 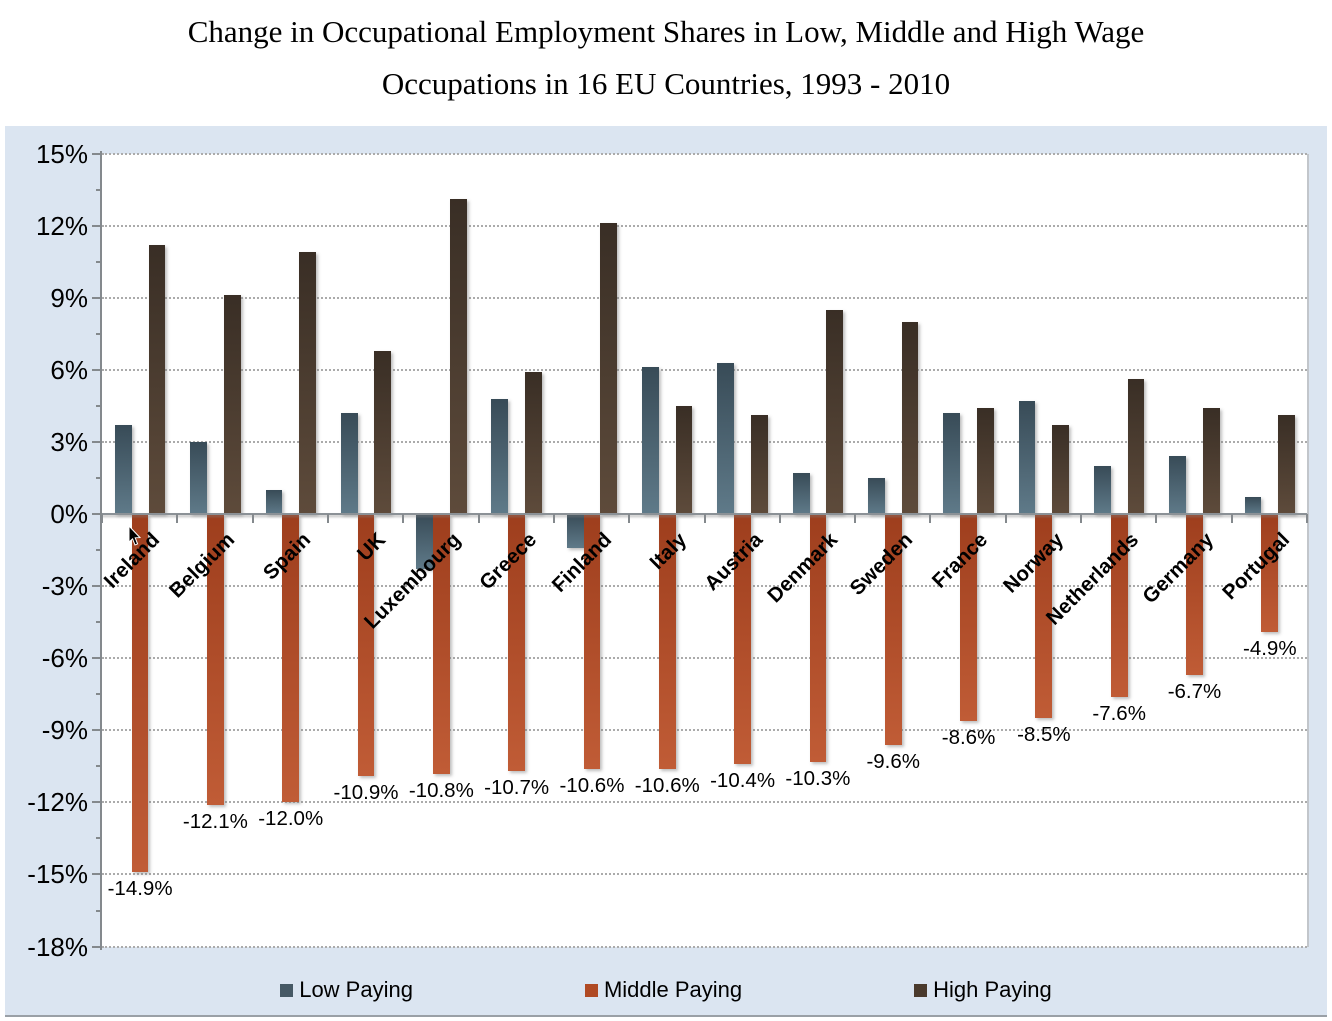 What do you see at coordinates (968, 737) in the screenshot?
I see `data-label-france: -8.6%` at bounding box center [968, 737].